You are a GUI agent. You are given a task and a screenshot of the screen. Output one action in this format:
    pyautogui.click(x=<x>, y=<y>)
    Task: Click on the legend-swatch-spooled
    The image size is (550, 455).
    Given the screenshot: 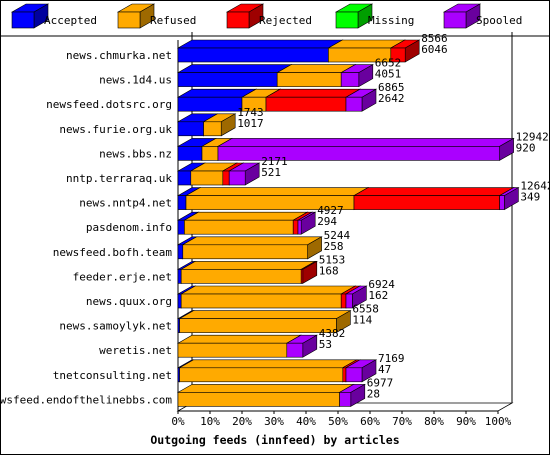 What is the action you would take?
    pyautogui.click(x=462, y=16)
    